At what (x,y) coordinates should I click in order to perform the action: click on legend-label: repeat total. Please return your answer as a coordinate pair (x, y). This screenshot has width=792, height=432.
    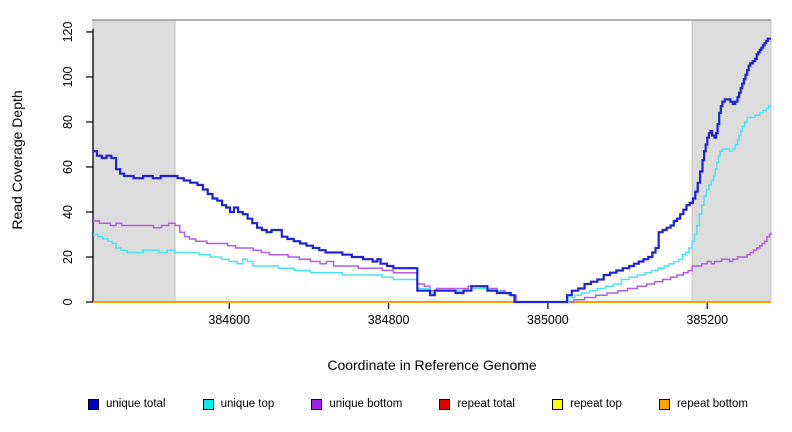
    Looking at the image, I should click on (486, 404).